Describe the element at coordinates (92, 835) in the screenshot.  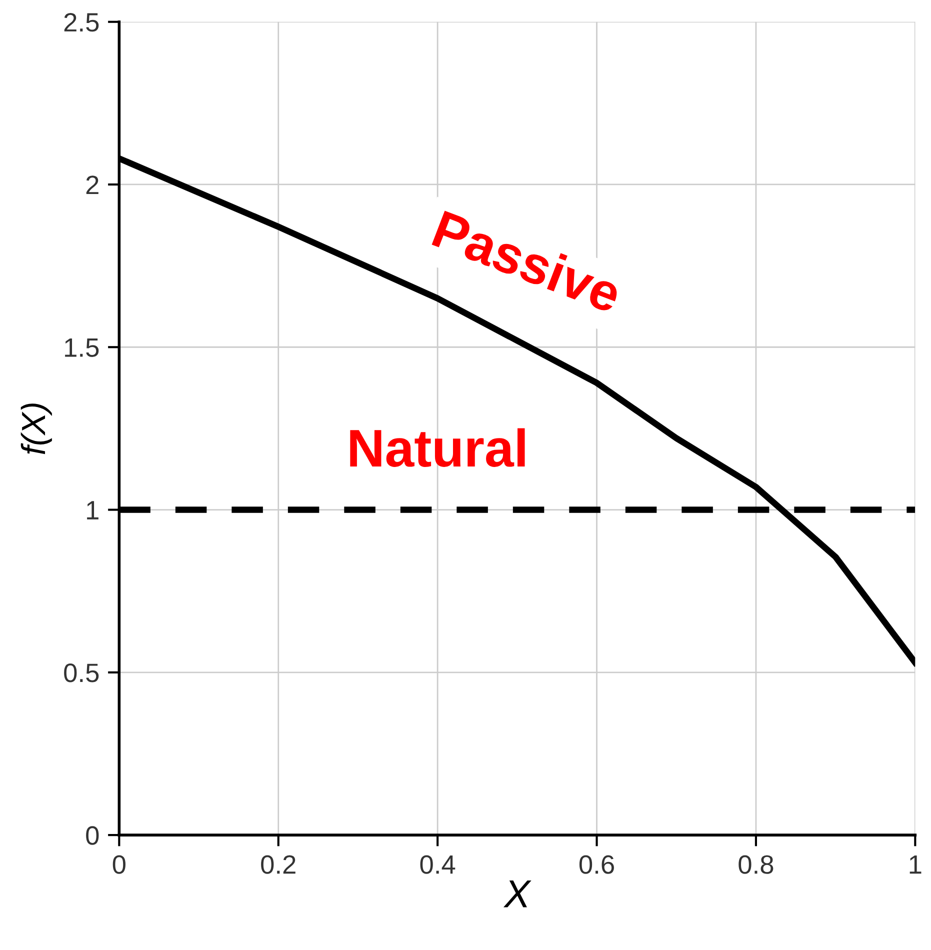
I see `y-tick-label: 0` at that location.